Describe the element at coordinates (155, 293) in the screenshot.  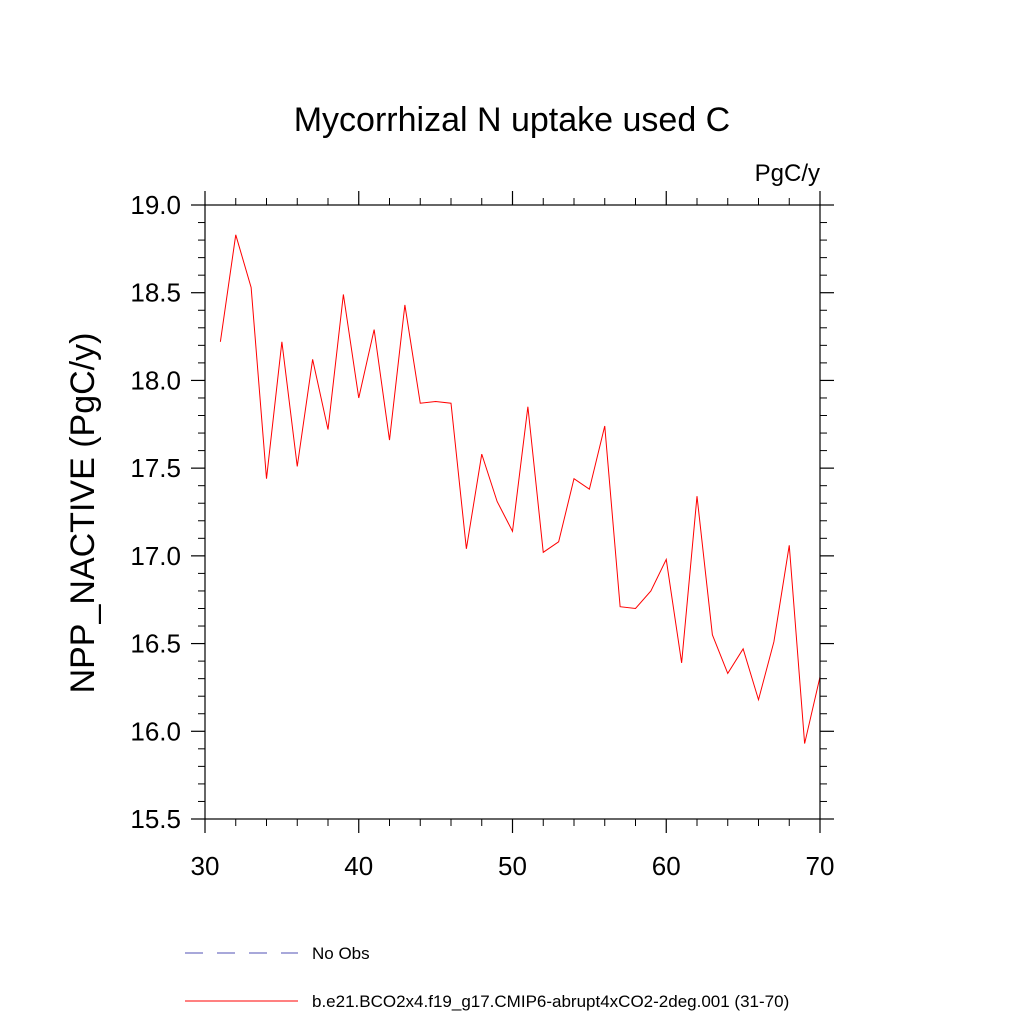
I see `y-tick-label: 18.5` at that location.